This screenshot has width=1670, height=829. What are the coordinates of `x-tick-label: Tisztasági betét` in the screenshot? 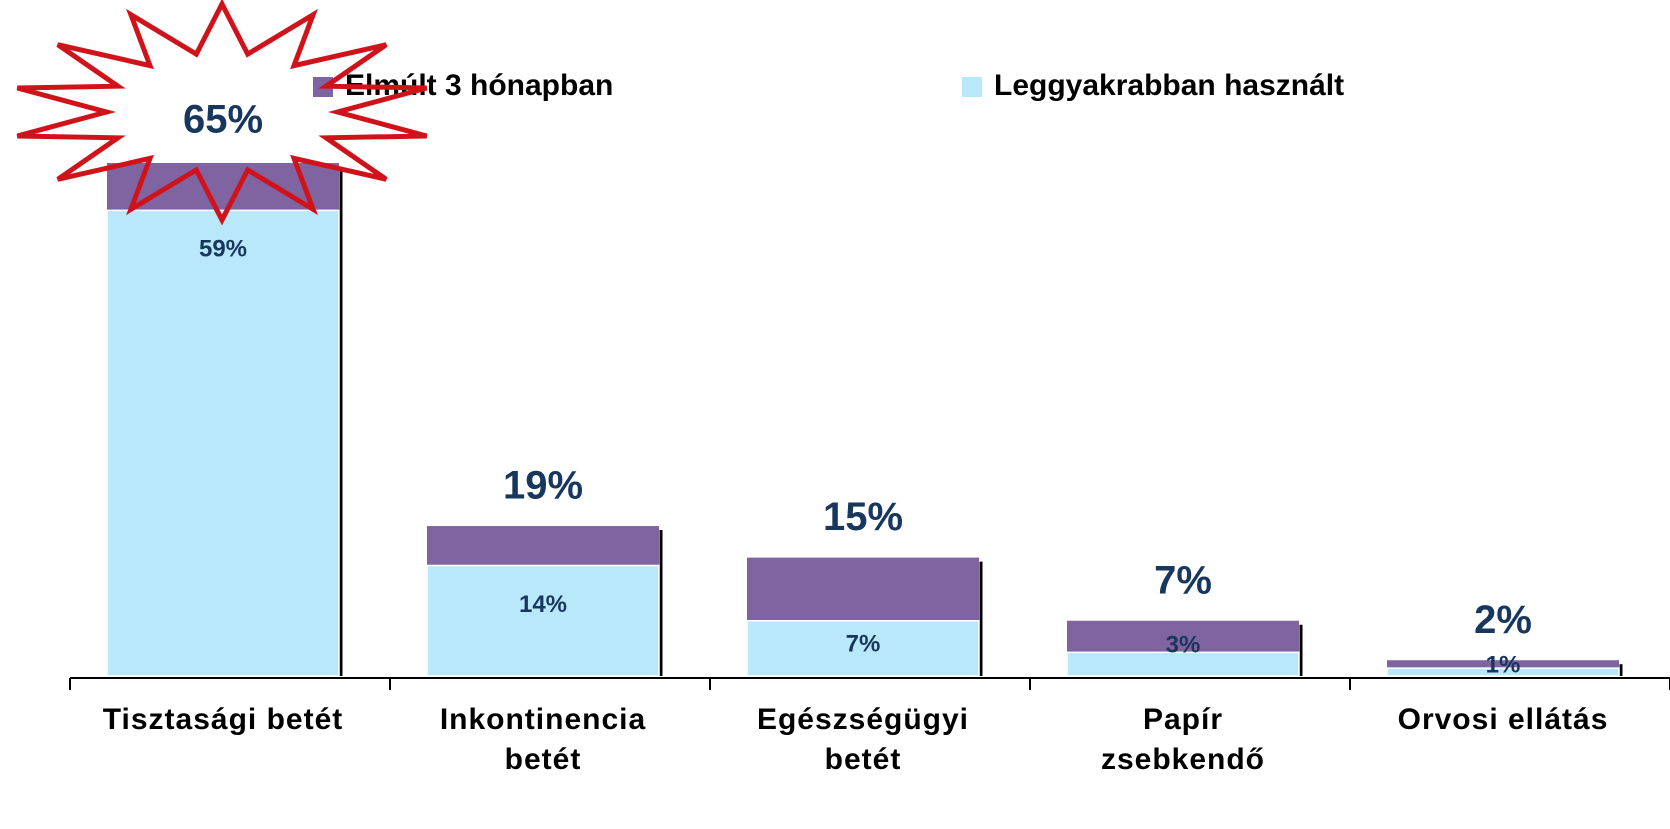 It's located at (223, 719).